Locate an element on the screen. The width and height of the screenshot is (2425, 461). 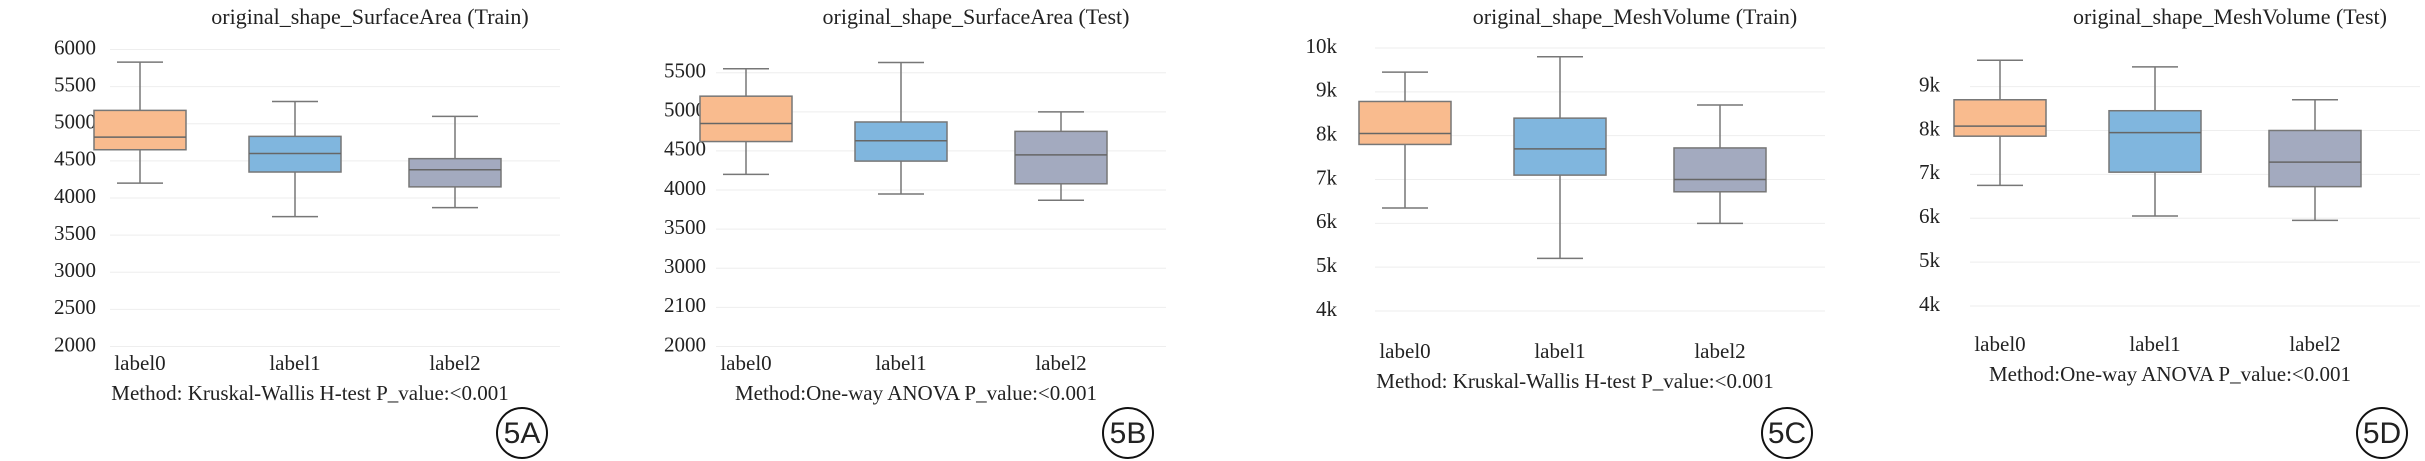
y-tick-label: 2100 is located at coordinates (685, 305).